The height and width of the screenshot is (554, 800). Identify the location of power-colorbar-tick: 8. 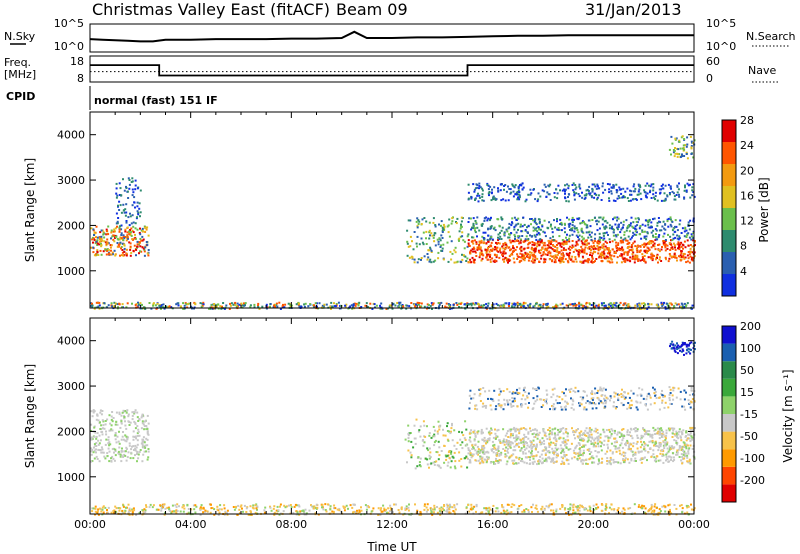
(743, 246).